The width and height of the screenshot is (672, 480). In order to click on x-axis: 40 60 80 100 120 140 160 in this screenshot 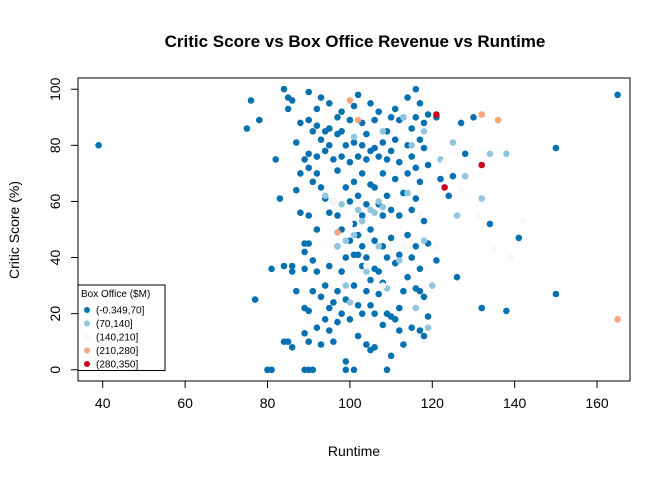, I will do `click(352, 395)`.